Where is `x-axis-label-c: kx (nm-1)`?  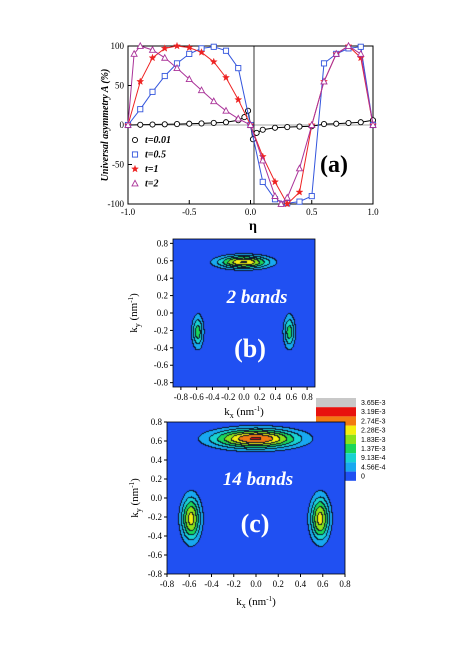
x-axis-label-c: kx (nm-1) is located at coordinates (256, 602).